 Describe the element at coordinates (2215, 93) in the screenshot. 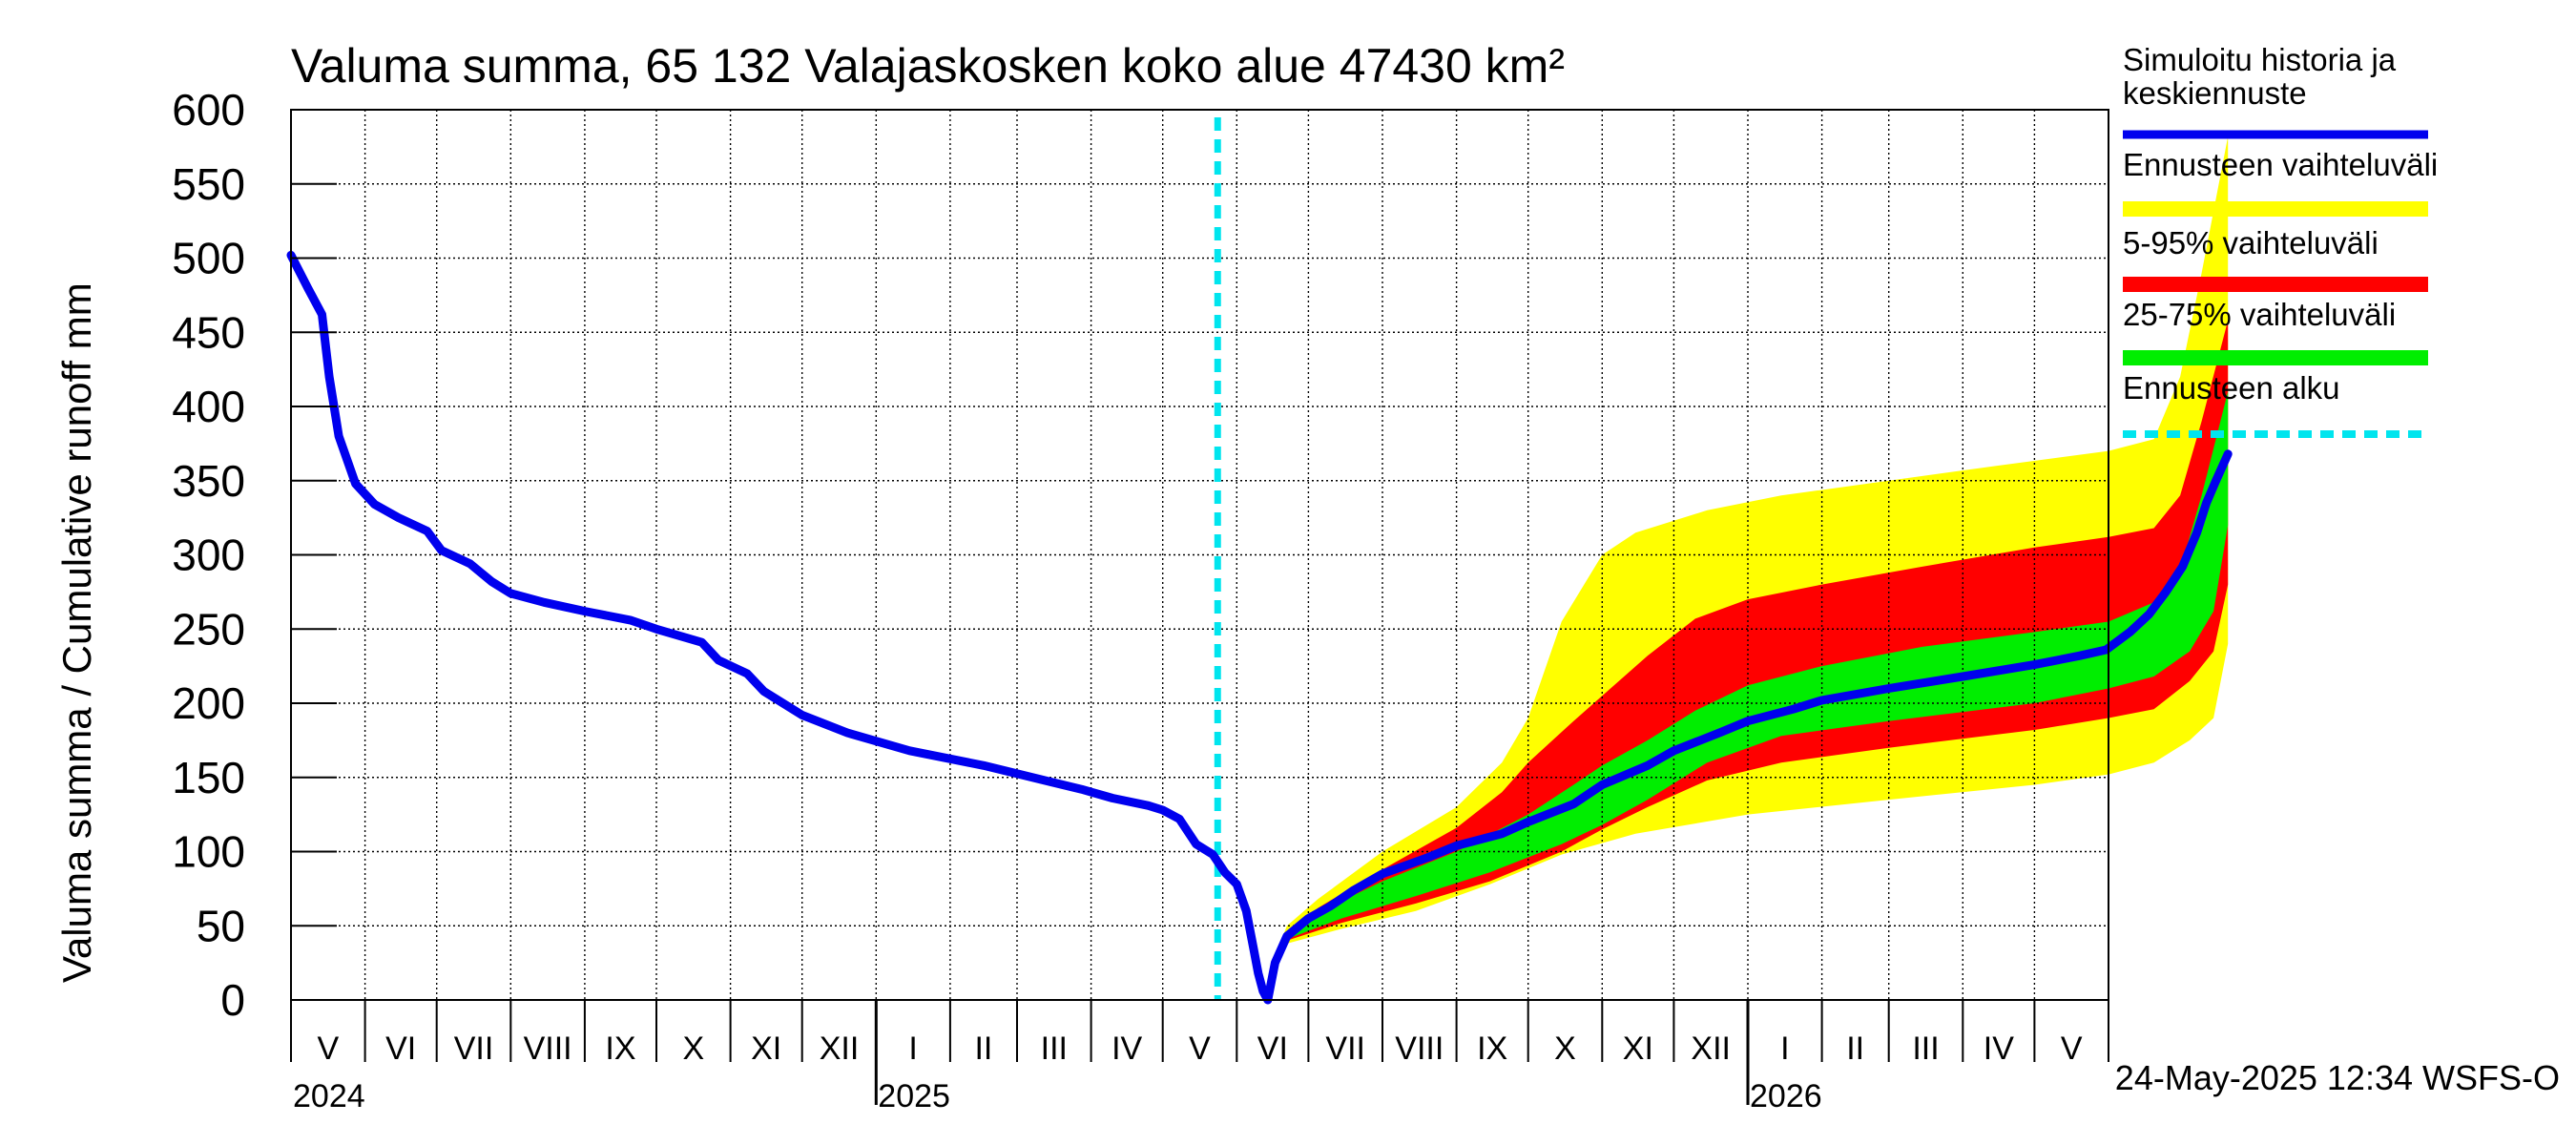

I see `legend-label-0: keskiennuste` at that location.